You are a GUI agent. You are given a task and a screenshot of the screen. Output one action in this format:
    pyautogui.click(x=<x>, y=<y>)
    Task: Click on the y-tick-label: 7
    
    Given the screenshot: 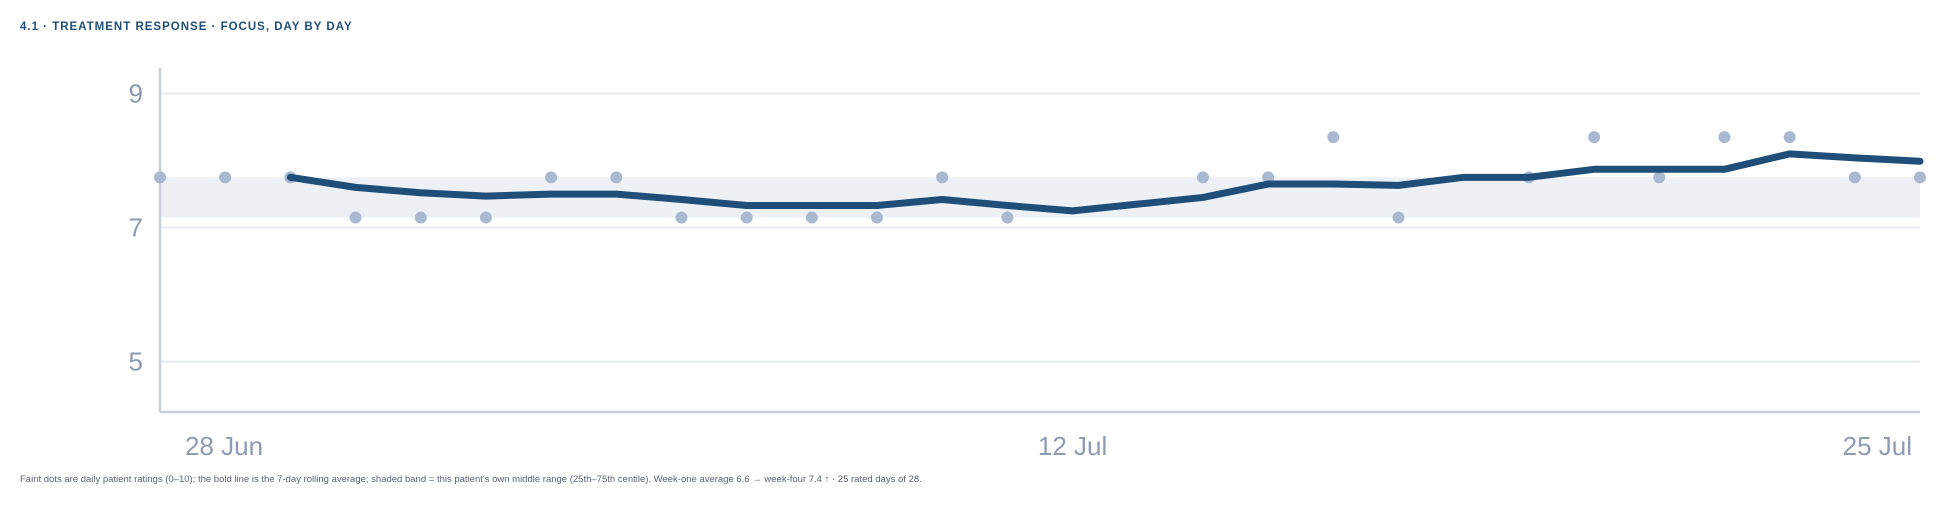 What is the action you would take?
    pyautogui.click(x=136, y=228)
    